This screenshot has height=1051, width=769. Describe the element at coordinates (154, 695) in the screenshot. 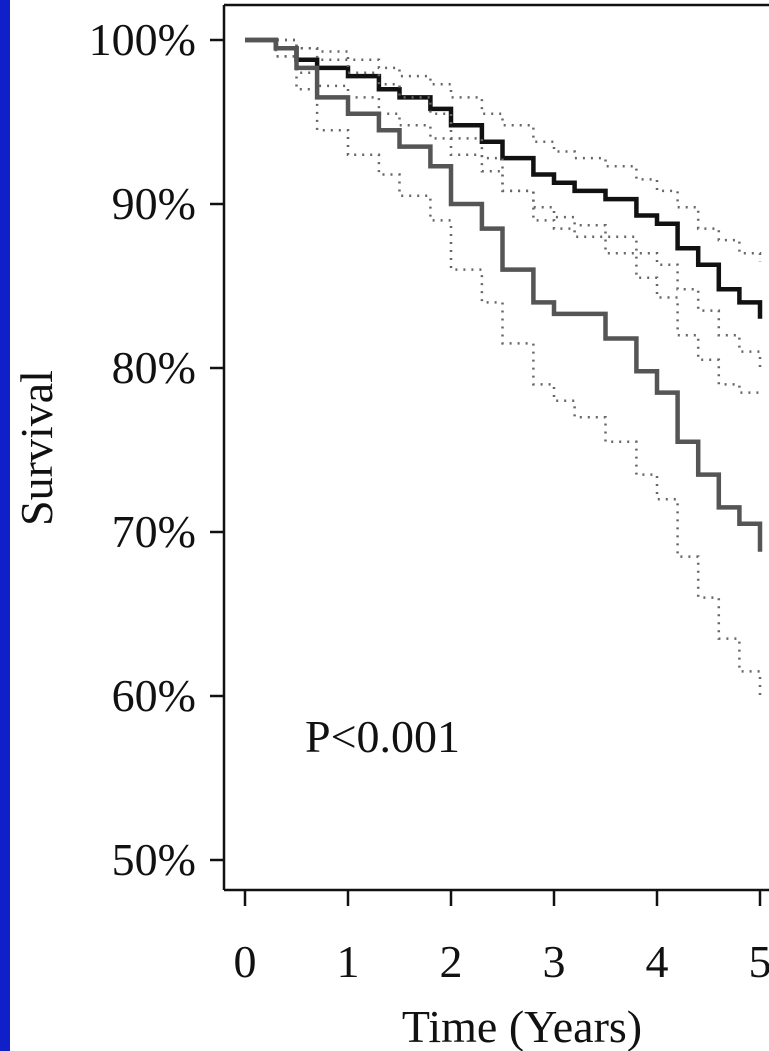

I see `y-tick-label: 60%` at that location.